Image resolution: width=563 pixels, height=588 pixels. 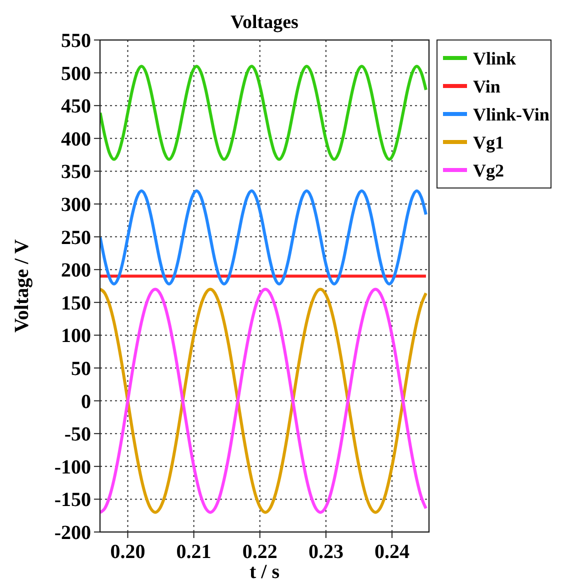 I want to click on y-tick-label: 100, so click(x=76, y=336).